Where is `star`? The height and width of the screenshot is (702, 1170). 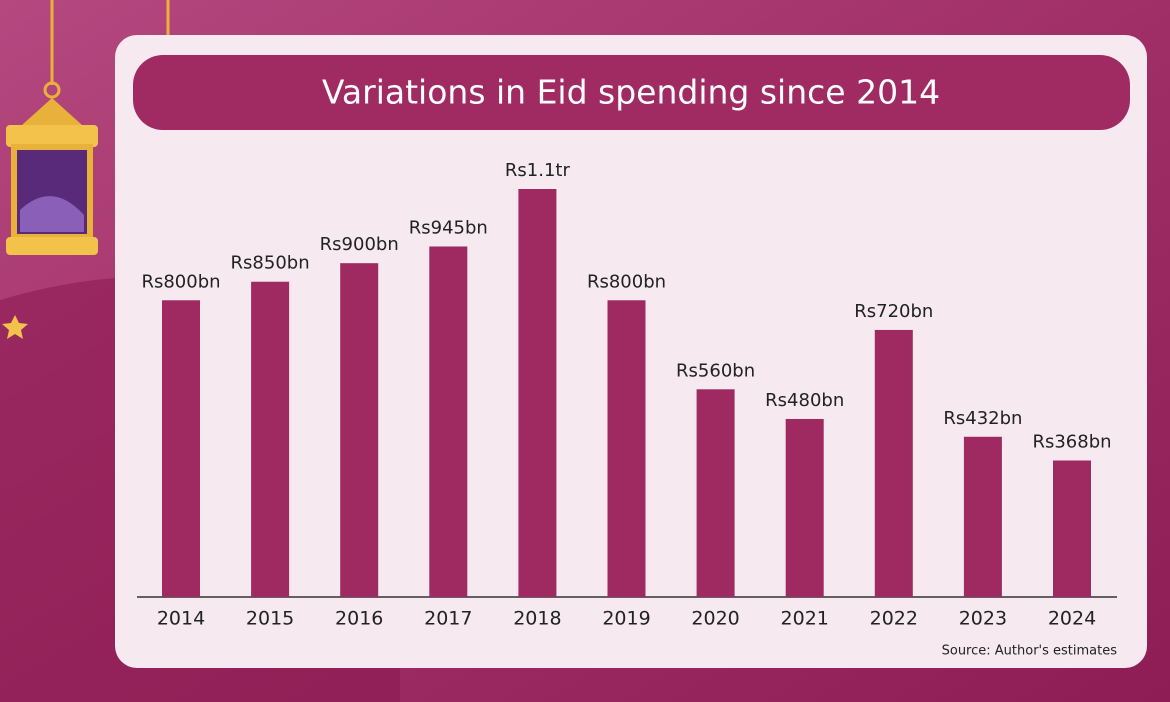
star is located at coordinates (15, 327).